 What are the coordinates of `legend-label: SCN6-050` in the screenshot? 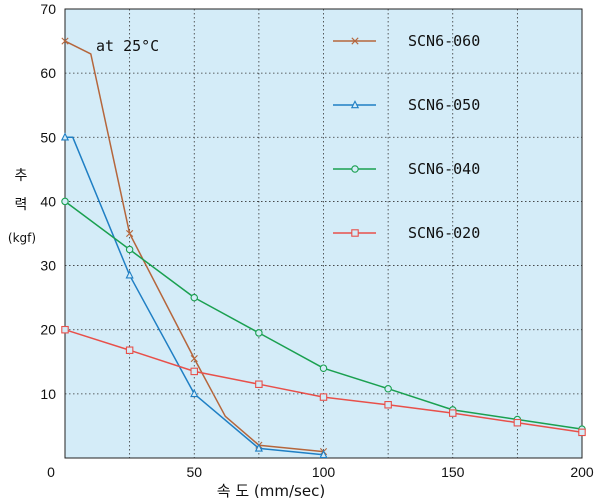 It's located at (444, 105).